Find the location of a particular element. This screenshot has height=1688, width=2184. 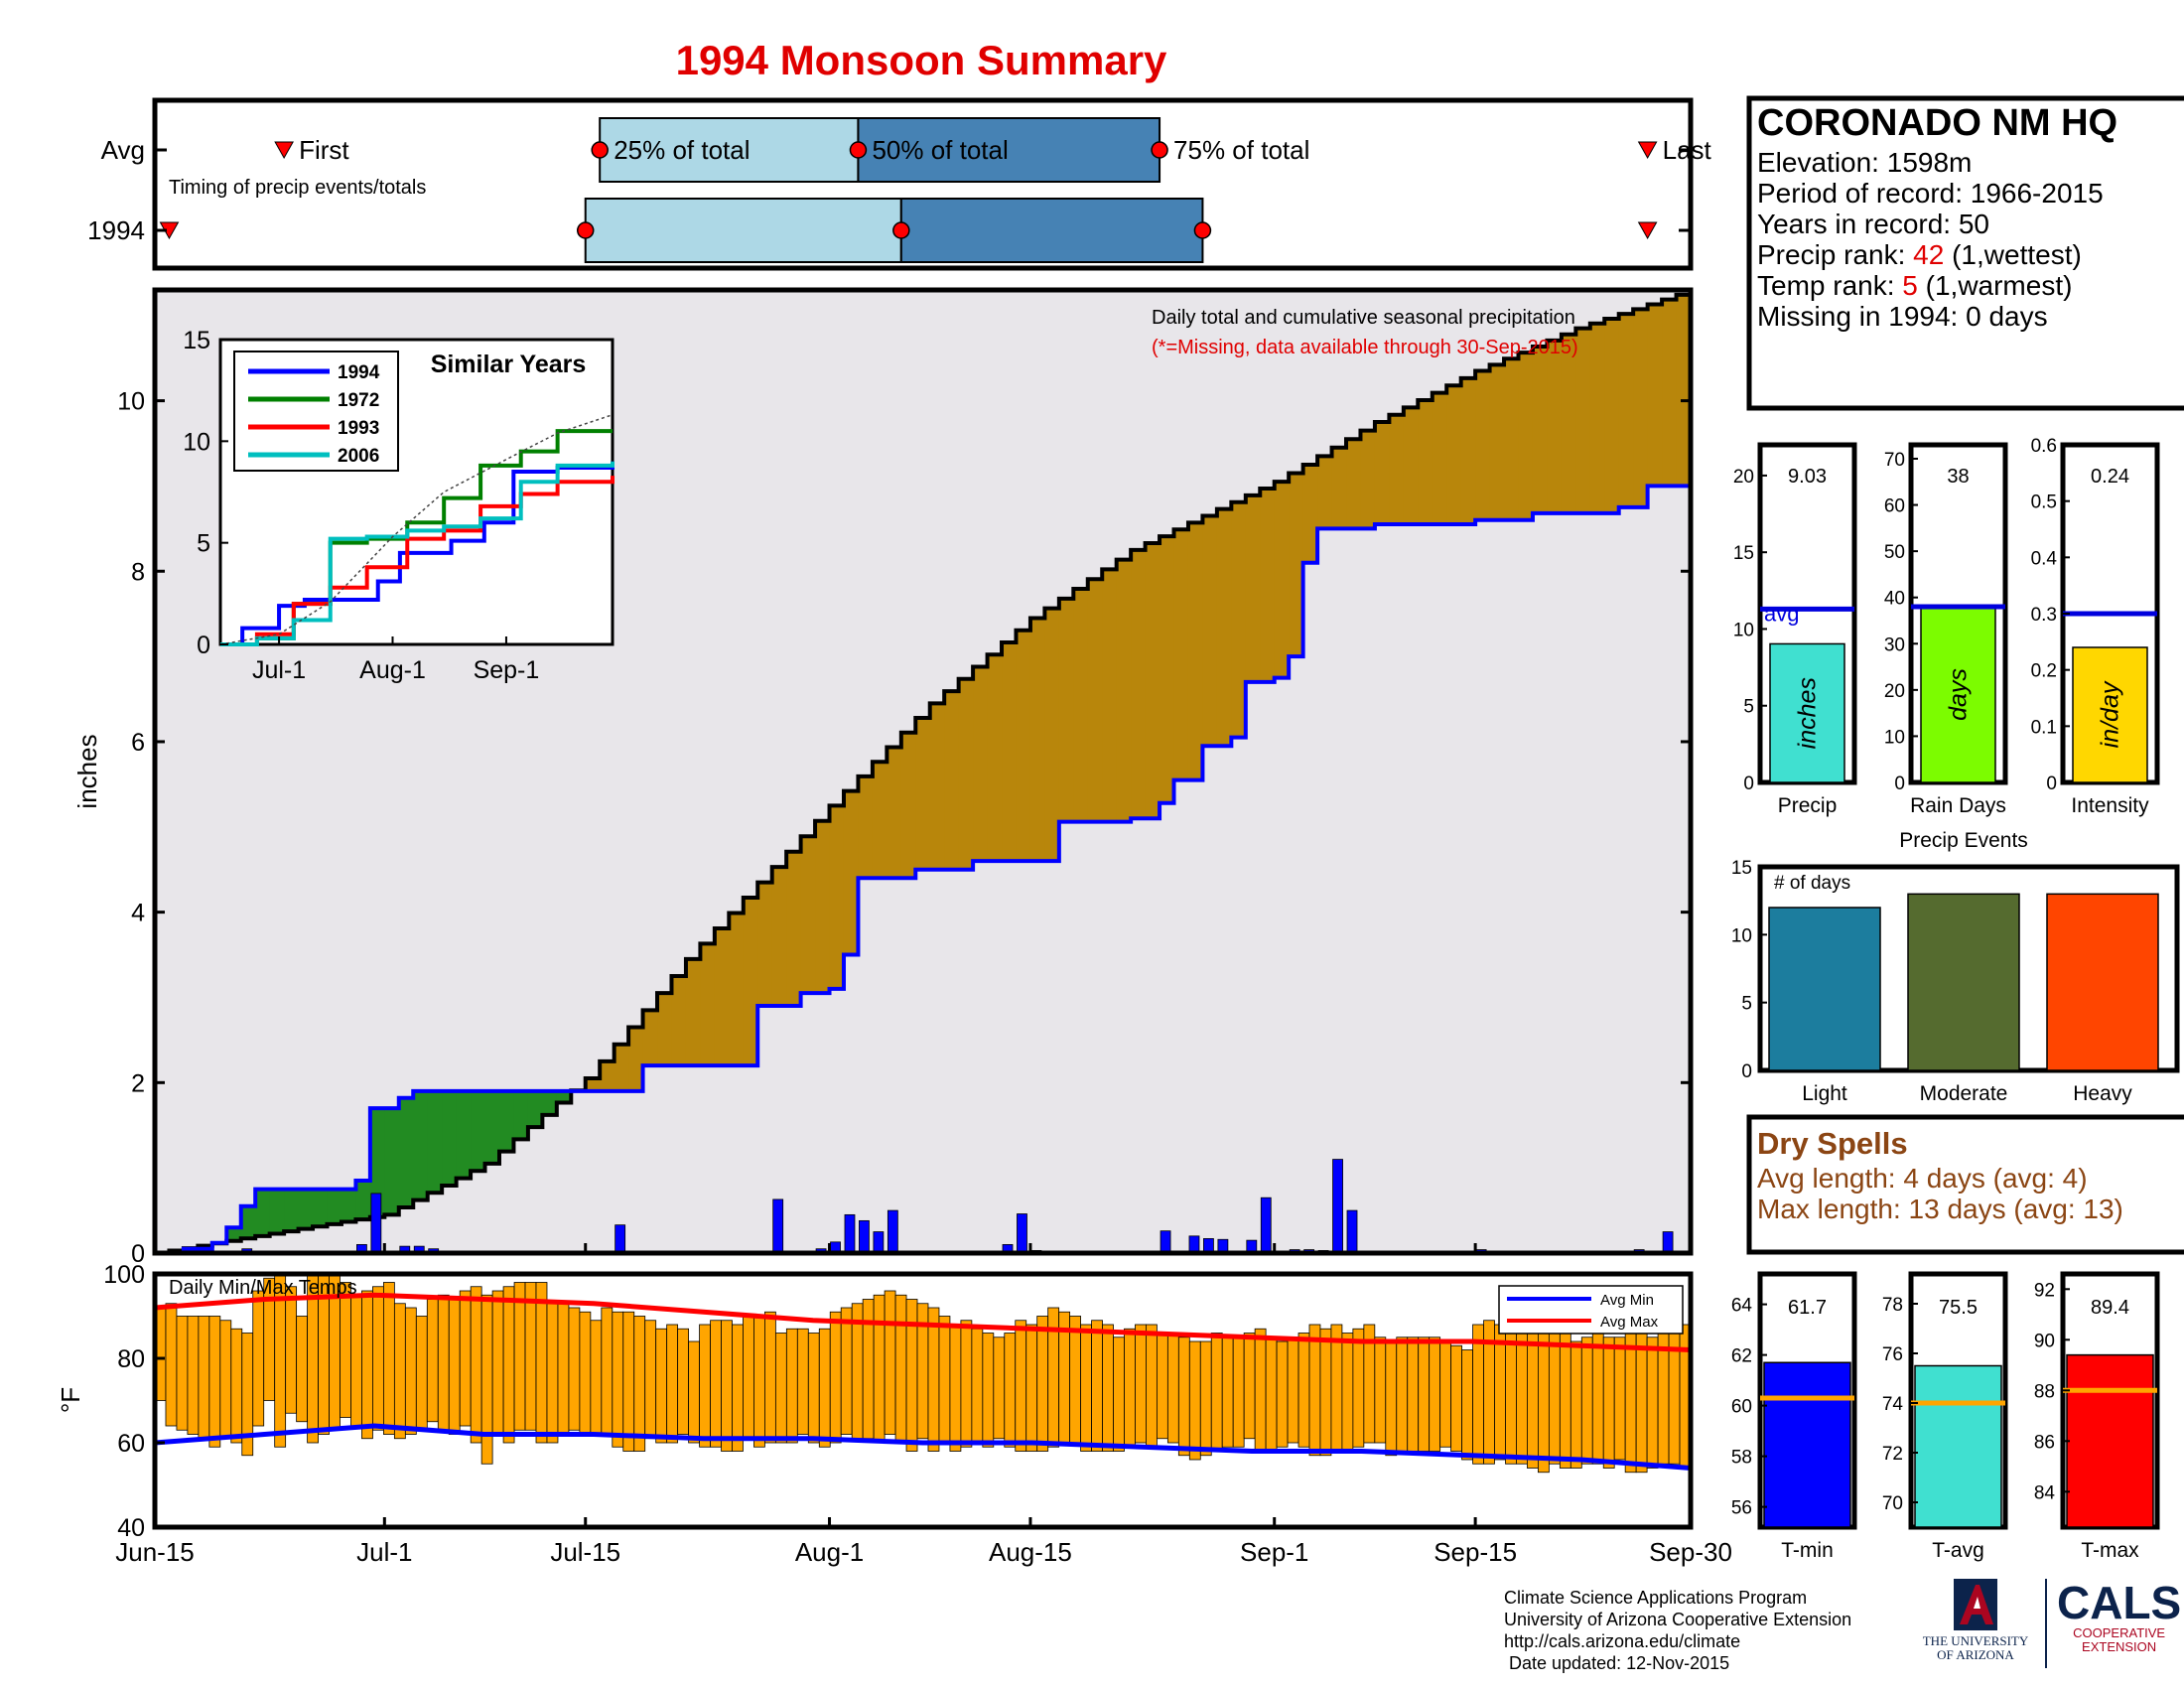

ua-logo-mark is located at coordinates (1975, 1604).